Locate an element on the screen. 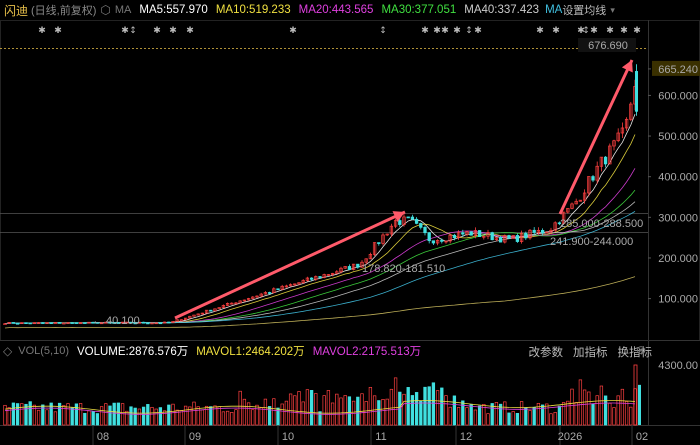  event-marker: ✱ is located at coordinates (173, 31).